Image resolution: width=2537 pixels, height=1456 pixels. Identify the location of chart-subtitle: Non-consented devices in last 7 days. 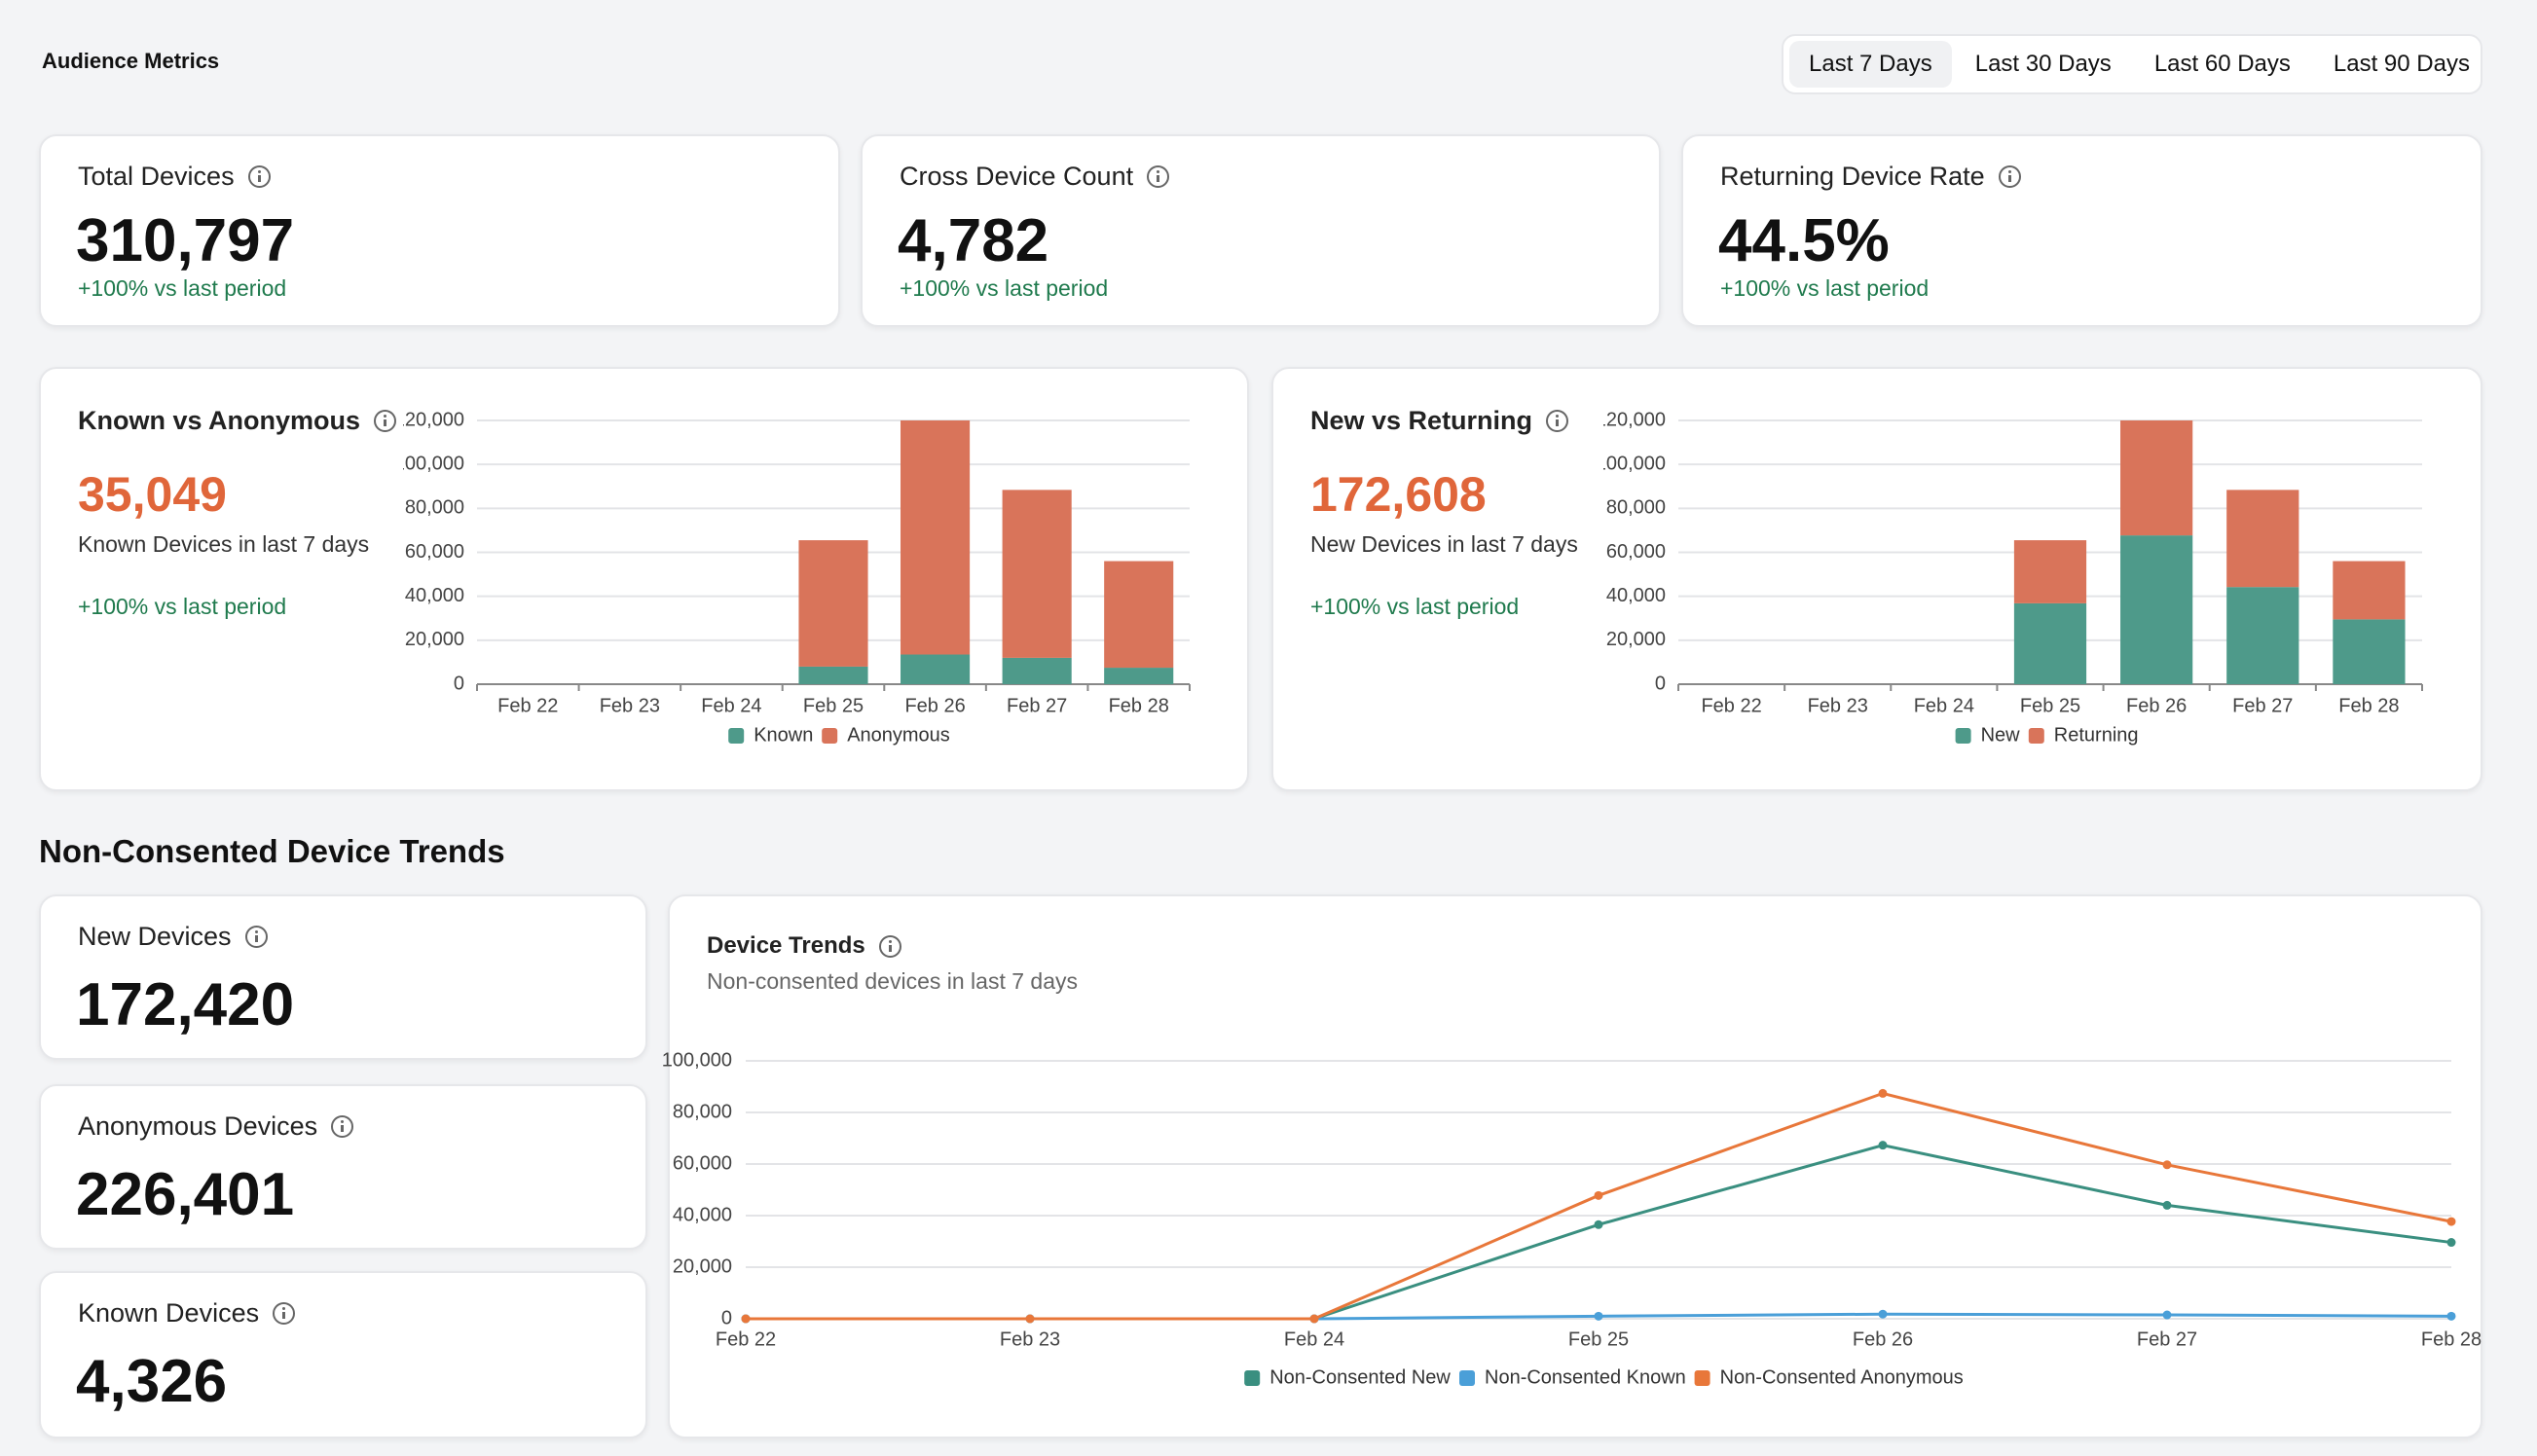
(892, 981).